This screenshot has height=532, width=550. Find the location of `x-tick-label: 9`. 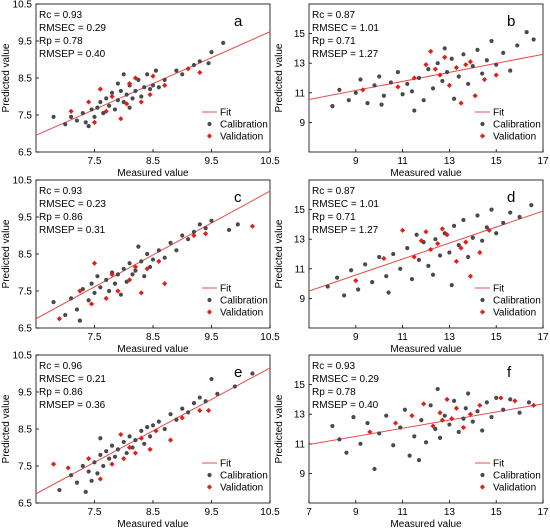

x-tick-label: 9 is located at coordinates (356, 512).